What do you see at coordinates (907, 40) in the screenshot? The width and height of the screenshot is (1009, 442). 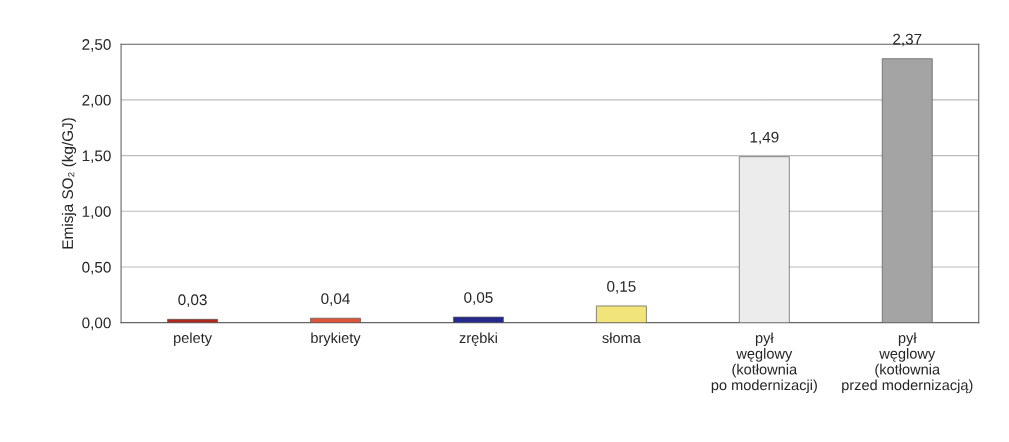 I see `data-label: 2,37` at bounding box center [907, 40].